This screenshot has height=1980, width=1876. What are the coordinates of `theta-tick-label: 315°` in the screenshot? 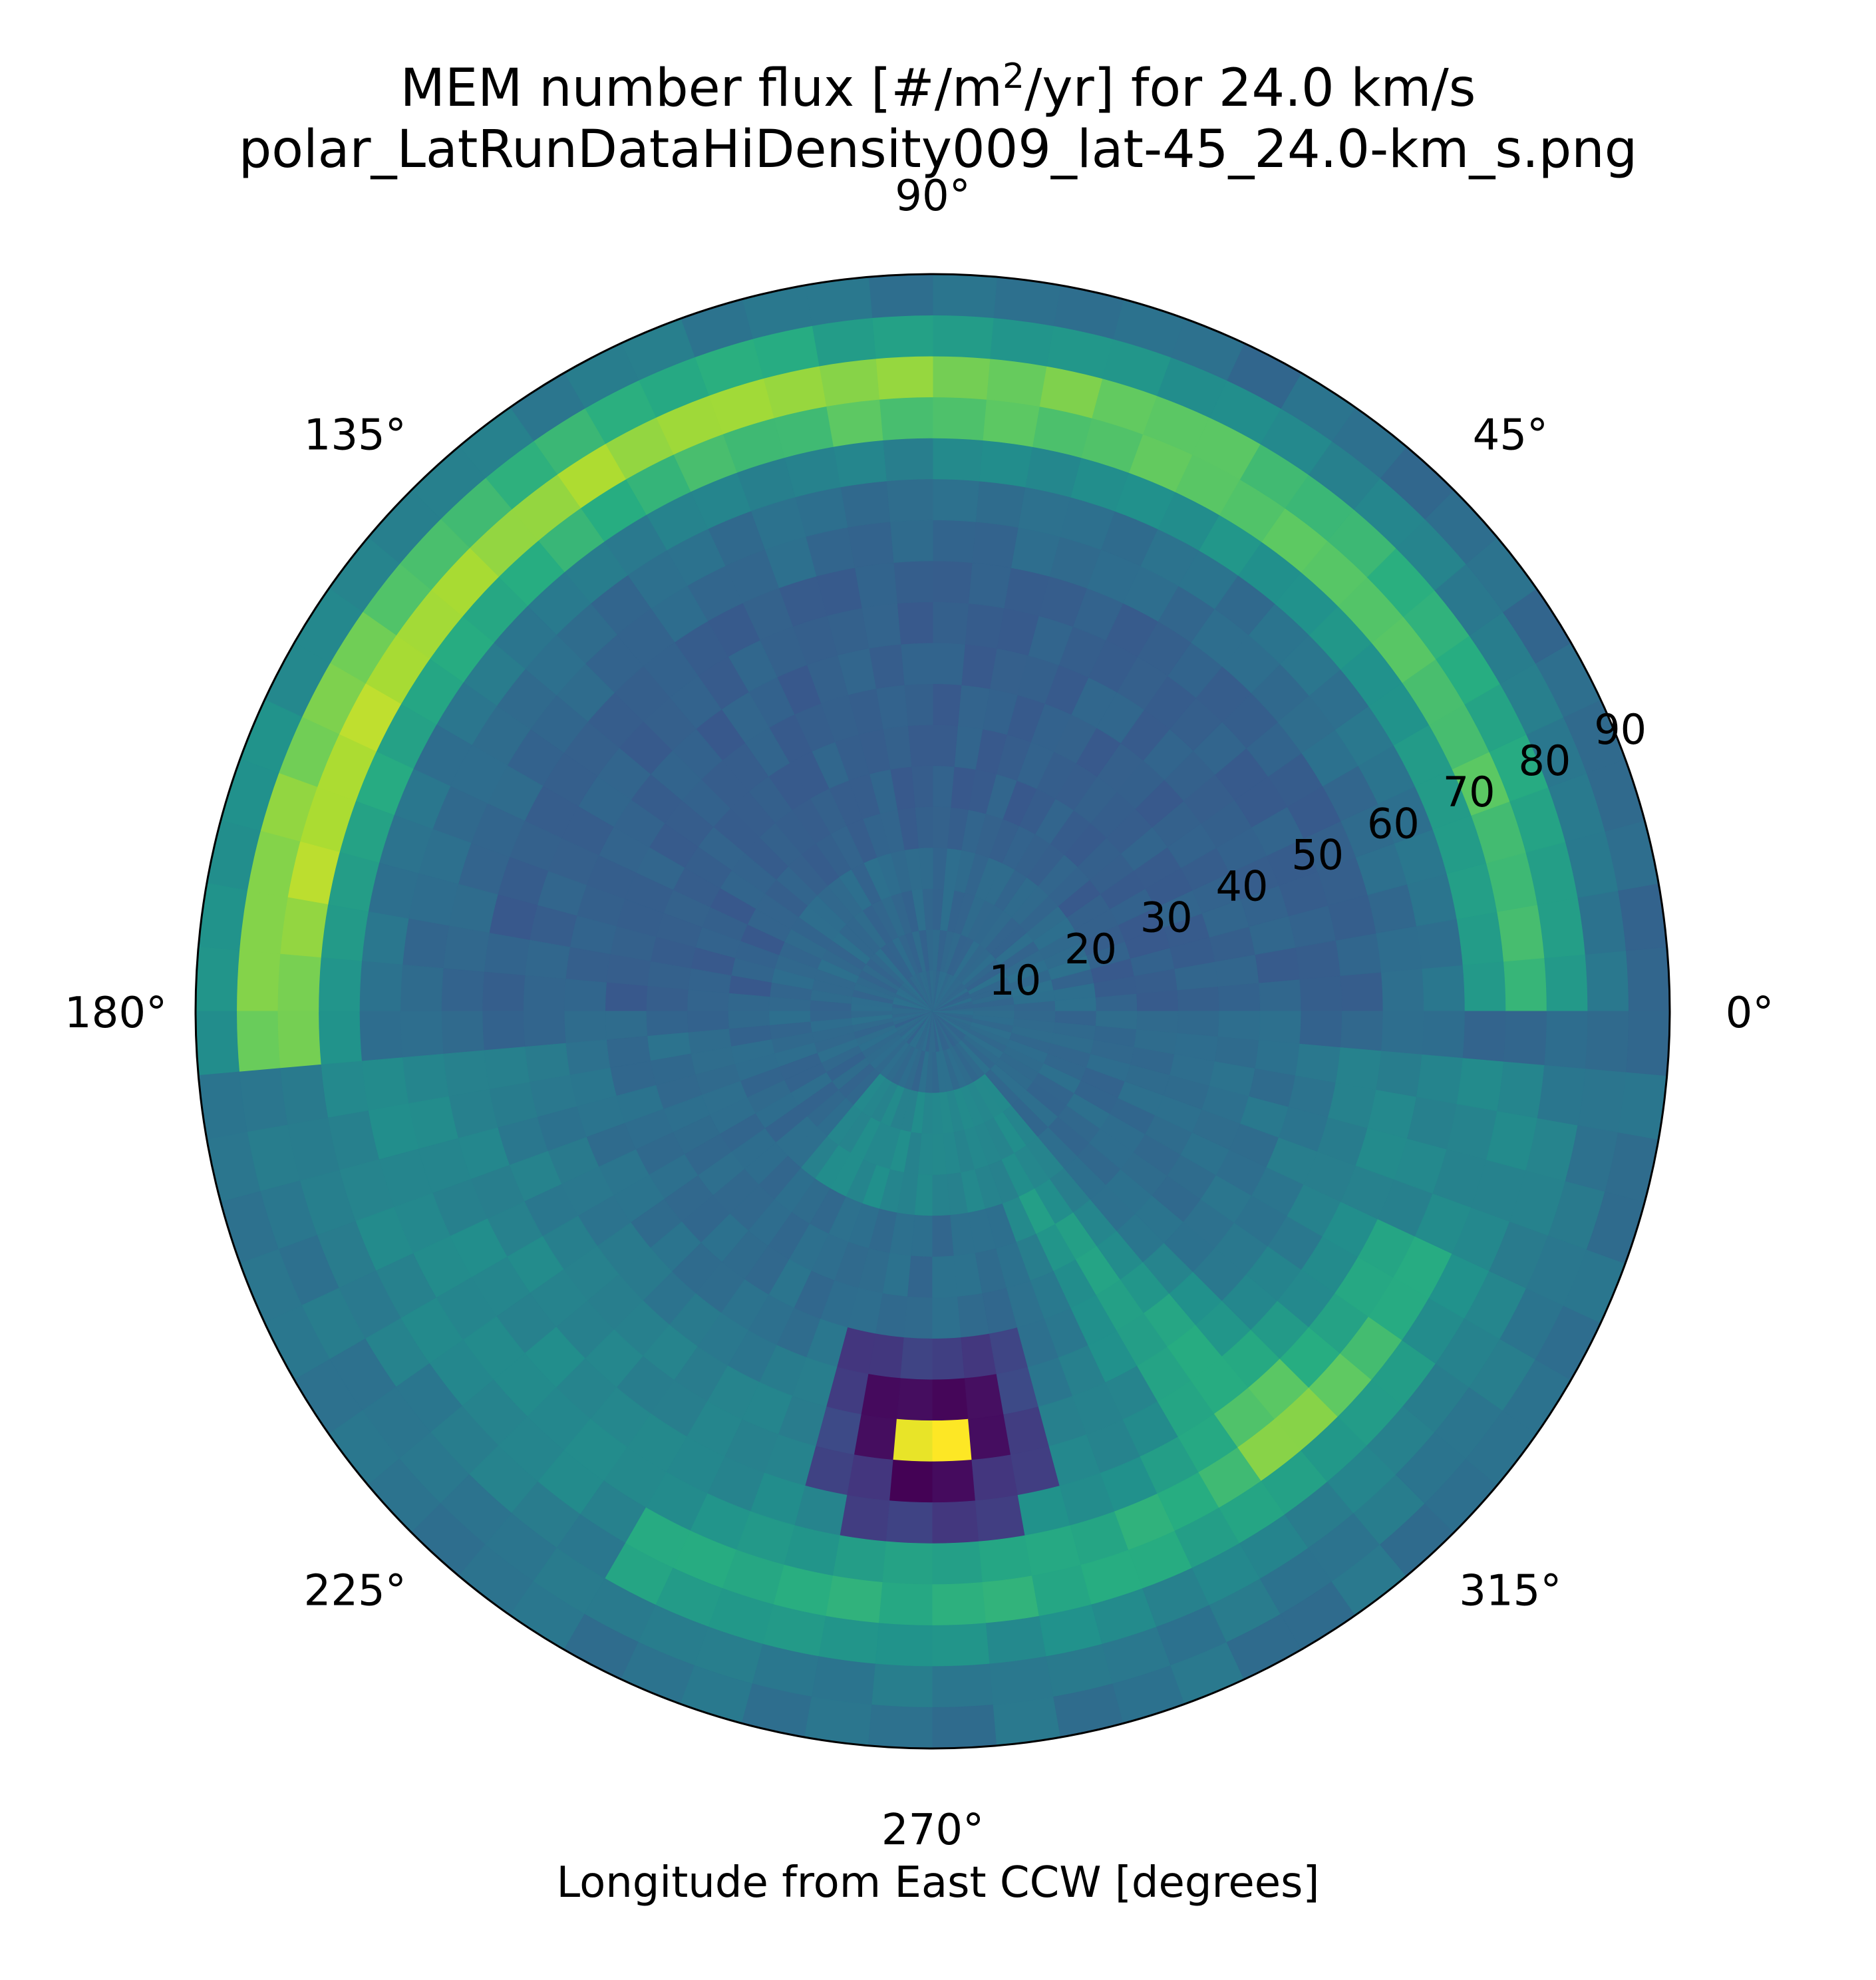 It's located at (1510, 1590).